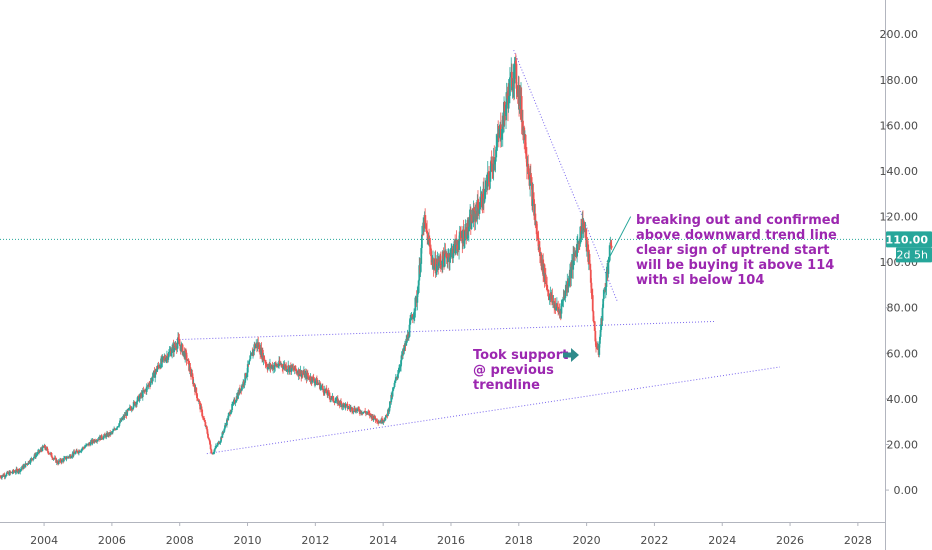 This screenshot has width=932, height=550. I want to click on x-tick-label: 2026, so click(790, 540).